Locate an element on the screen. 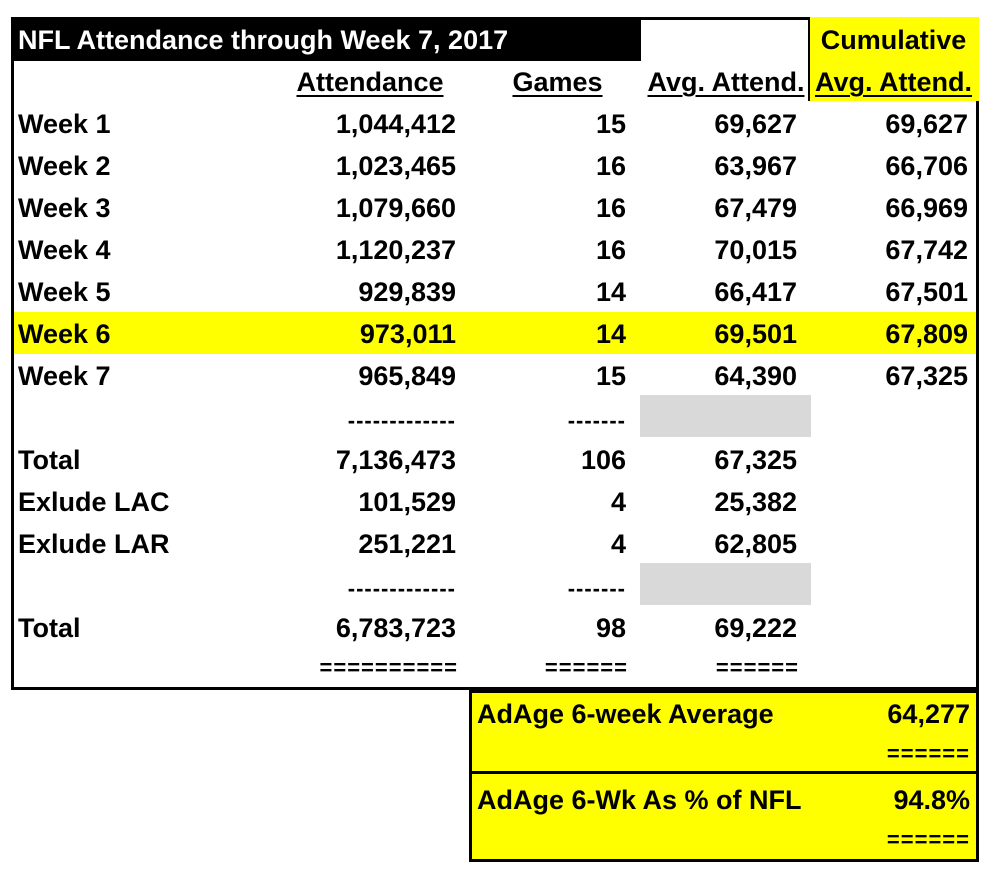  exclude-lar-label: Exlude LAR is located at coordinates (94, 544).